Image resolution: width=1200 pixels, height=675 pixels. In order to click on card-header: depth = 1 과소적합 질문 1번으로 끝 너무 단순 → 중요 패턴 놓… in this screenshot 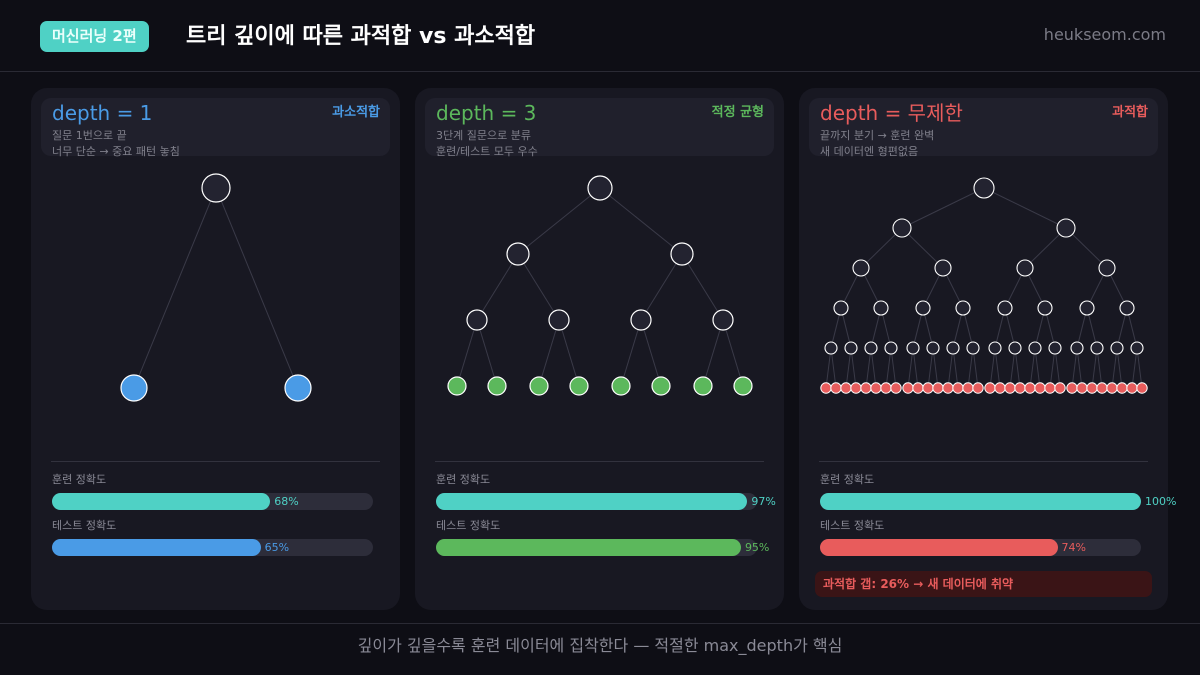, I will do `click(215, 128)`.